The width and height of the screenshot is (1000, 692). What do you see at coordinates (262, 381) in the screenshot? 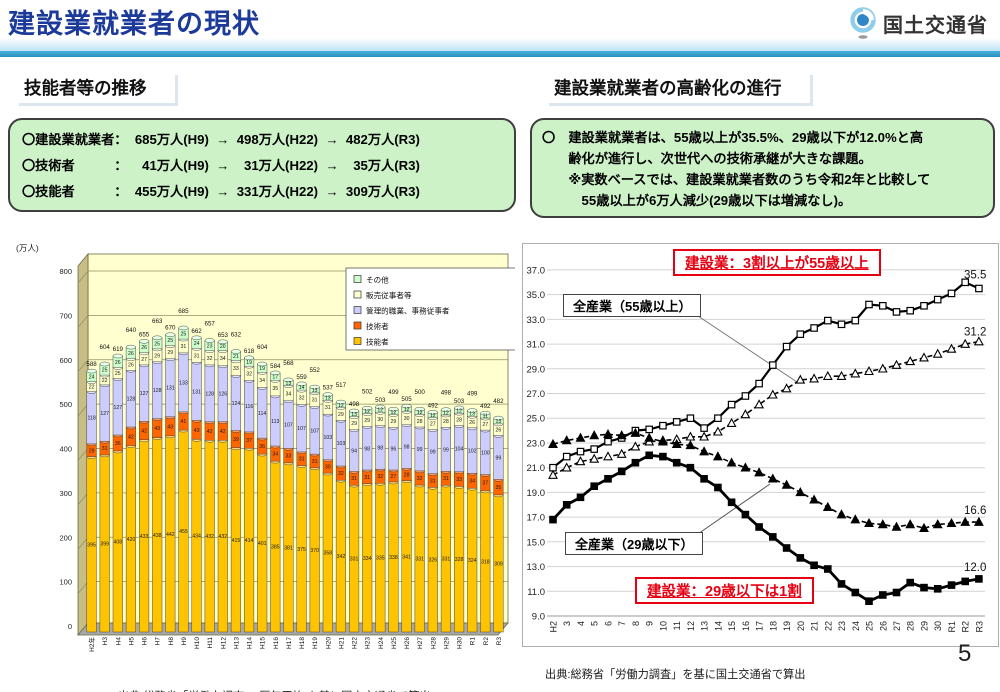
I see `svg-text: 34` at bounding box center [262, 381].